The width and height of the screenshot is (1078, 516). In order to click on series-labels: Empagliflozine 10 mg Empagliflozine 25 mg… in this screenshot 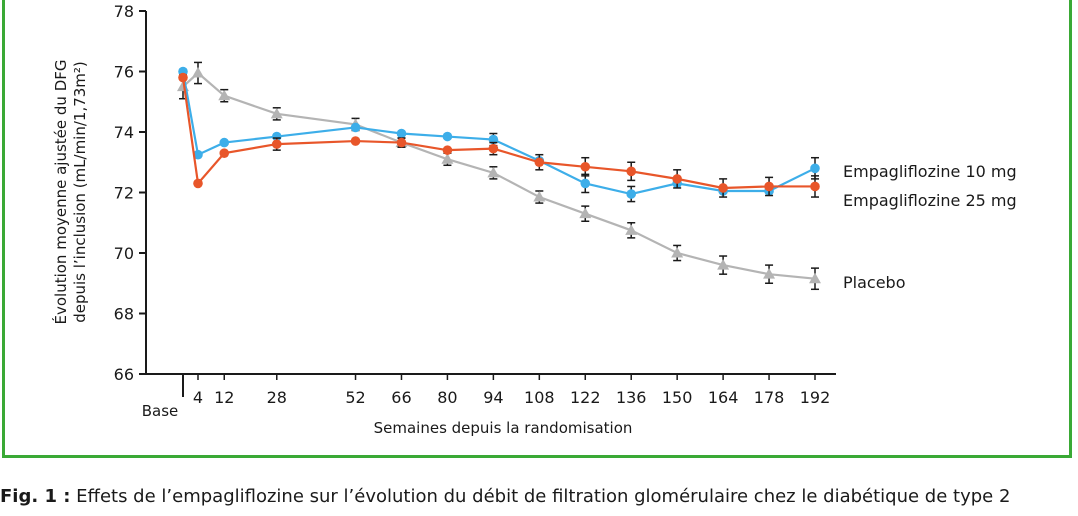, I will do `click(930, 227)`.